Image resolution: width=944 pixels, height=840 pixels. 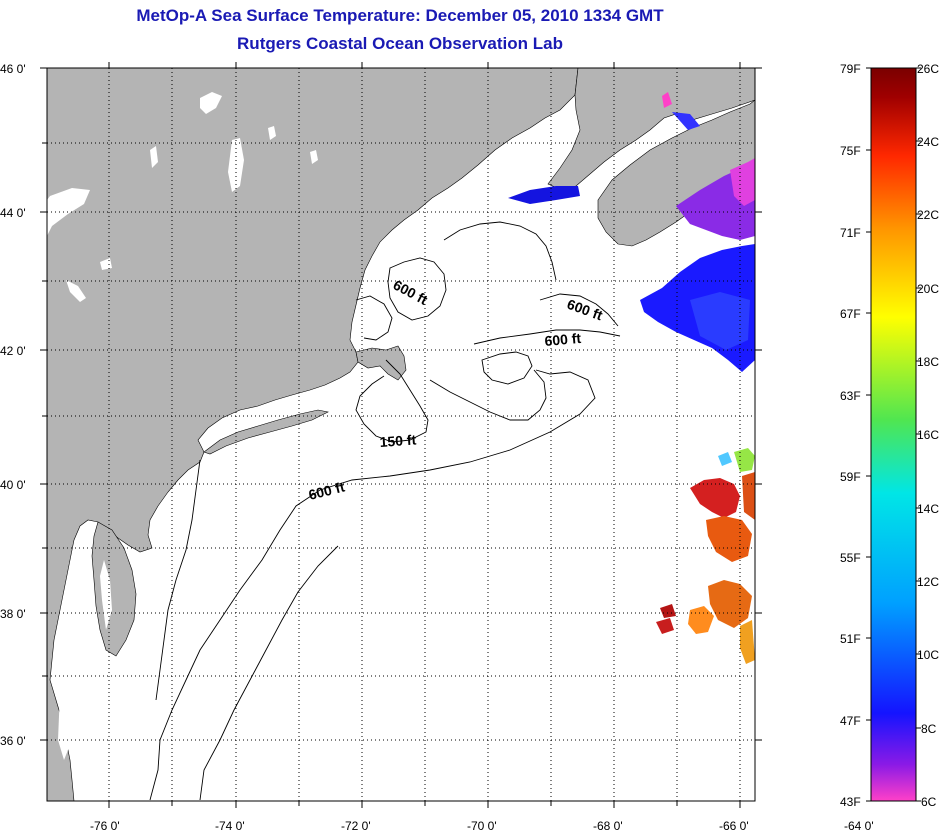 What do you see at coordinates (13, 69) in the screenshot?
I see `lat-label: 46 0'` at bounding box center [13, 69].